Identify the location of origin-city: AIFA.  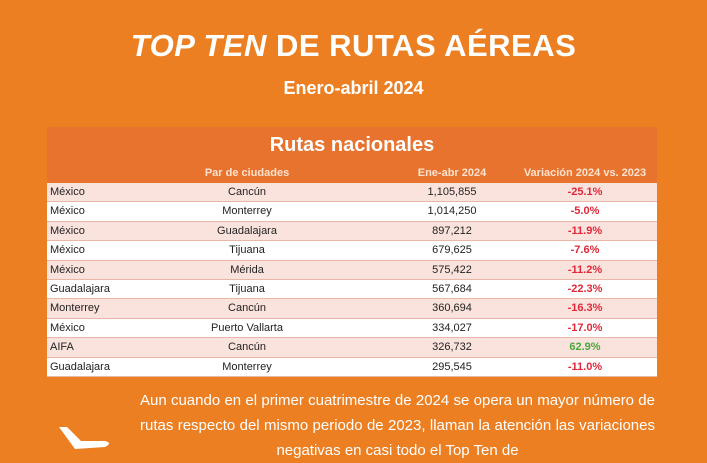
(62, 347).